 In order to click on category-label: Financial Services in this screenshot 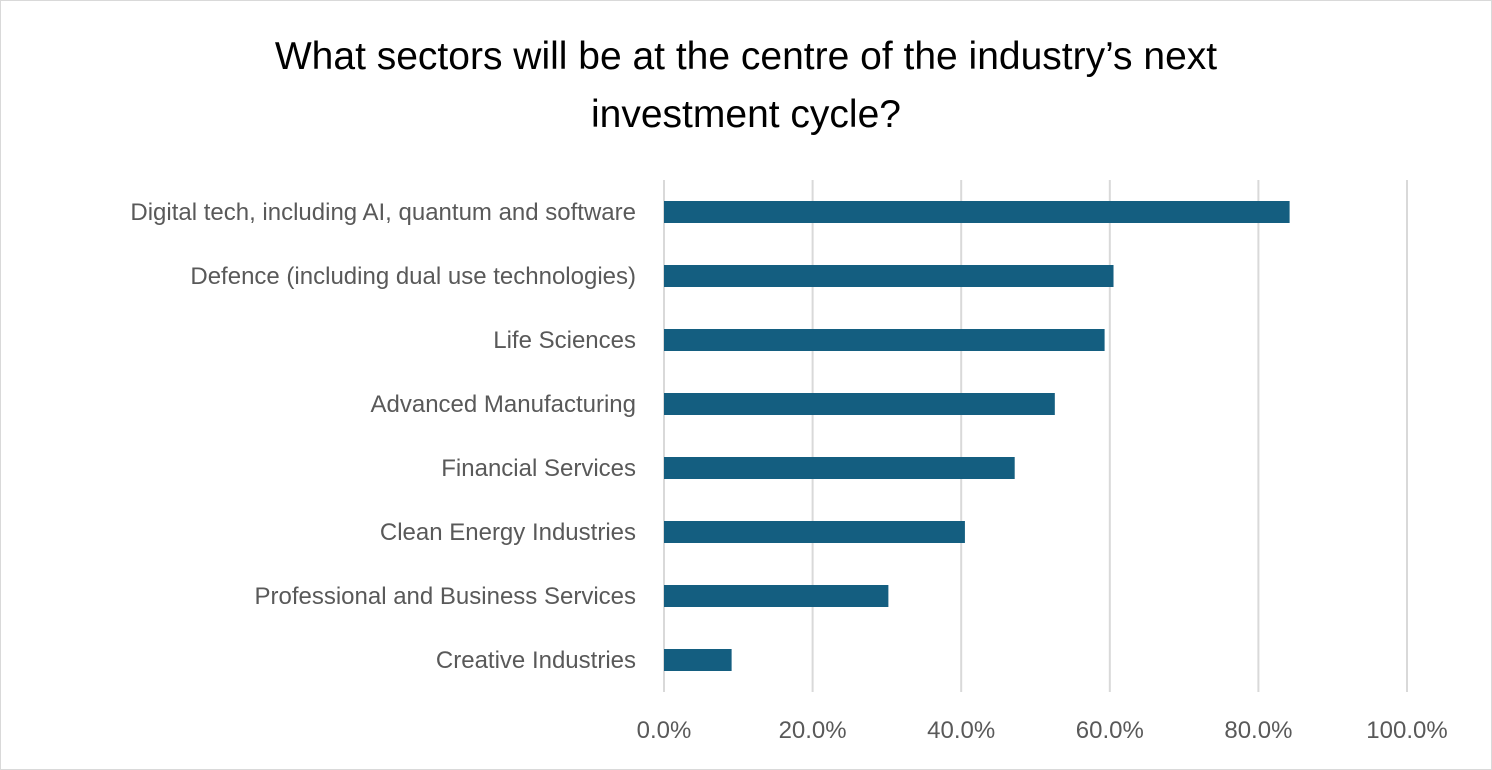, I will do `click(538, 468)`.